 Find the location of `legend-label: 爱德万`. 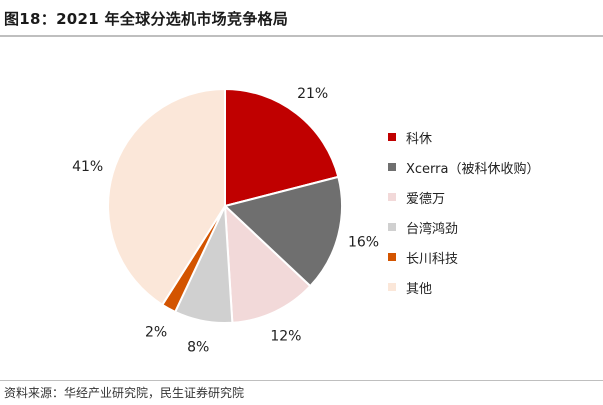

legend-label: 爱德万 is located at coordinates (426, 199).